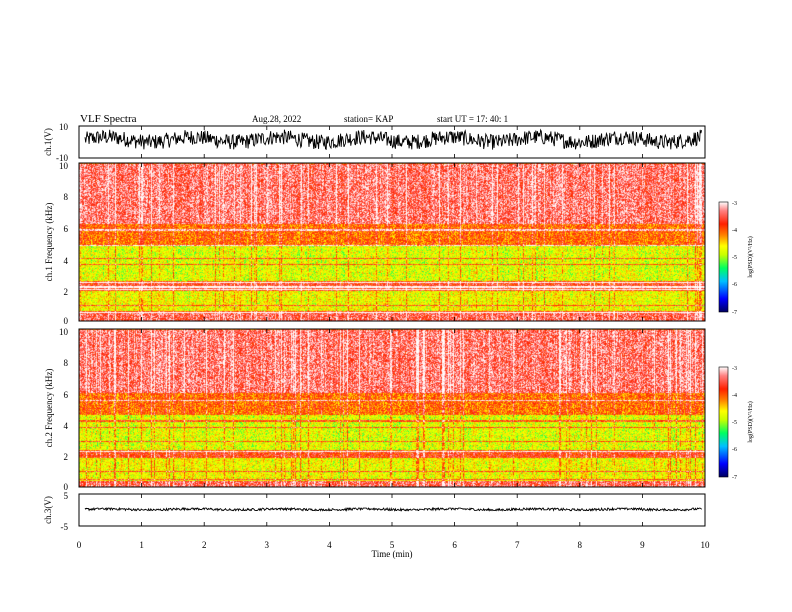 This screenshot has width=792, height=612. What do you see at coordinates (66, 321) in the screenshot?
I see `ch1-freq-tick-0: 0` at bounding box center [66, 321].